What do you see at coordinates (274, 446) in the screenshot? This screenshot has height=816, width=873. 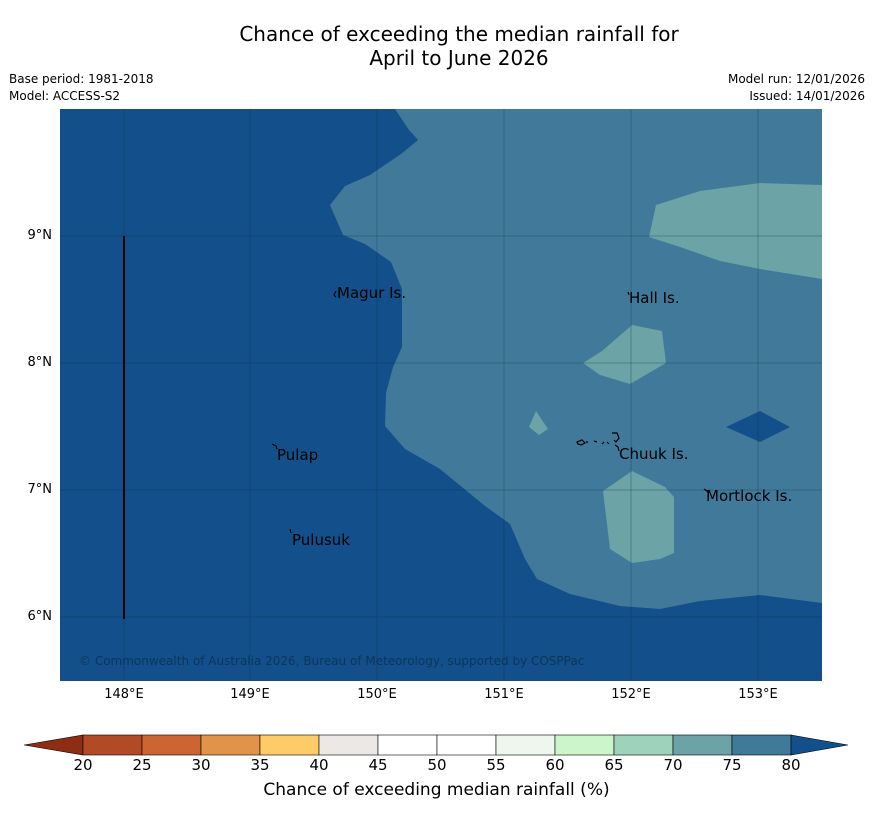 I see `island-pulap` at bounding box center [274, 446].